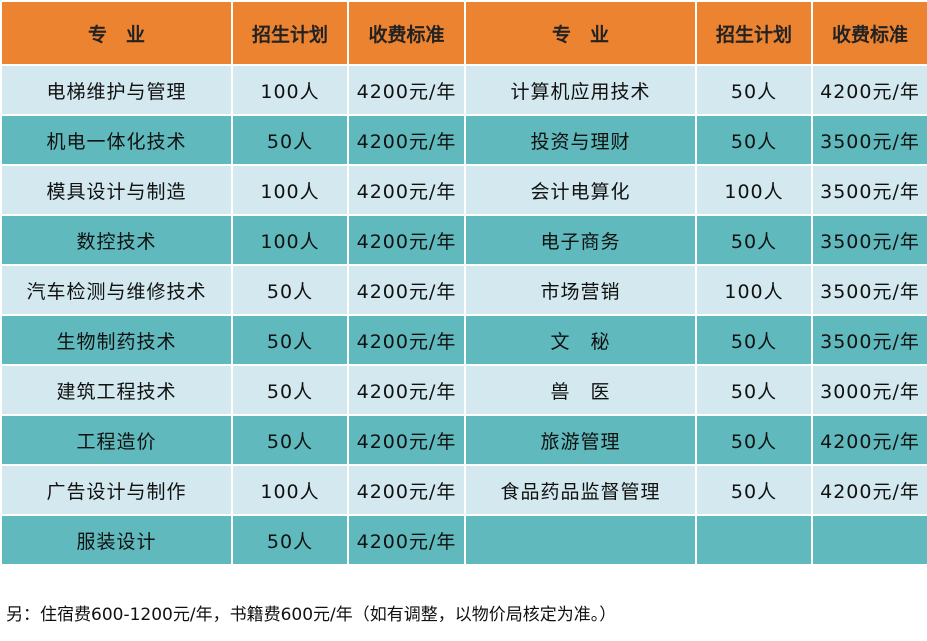 The height and width of the screenshot is (641, 927). I want to click on table-header-row: 专 业 招生计划 收费标准 专 业 招生计划 收费标准, so click(463, 33).